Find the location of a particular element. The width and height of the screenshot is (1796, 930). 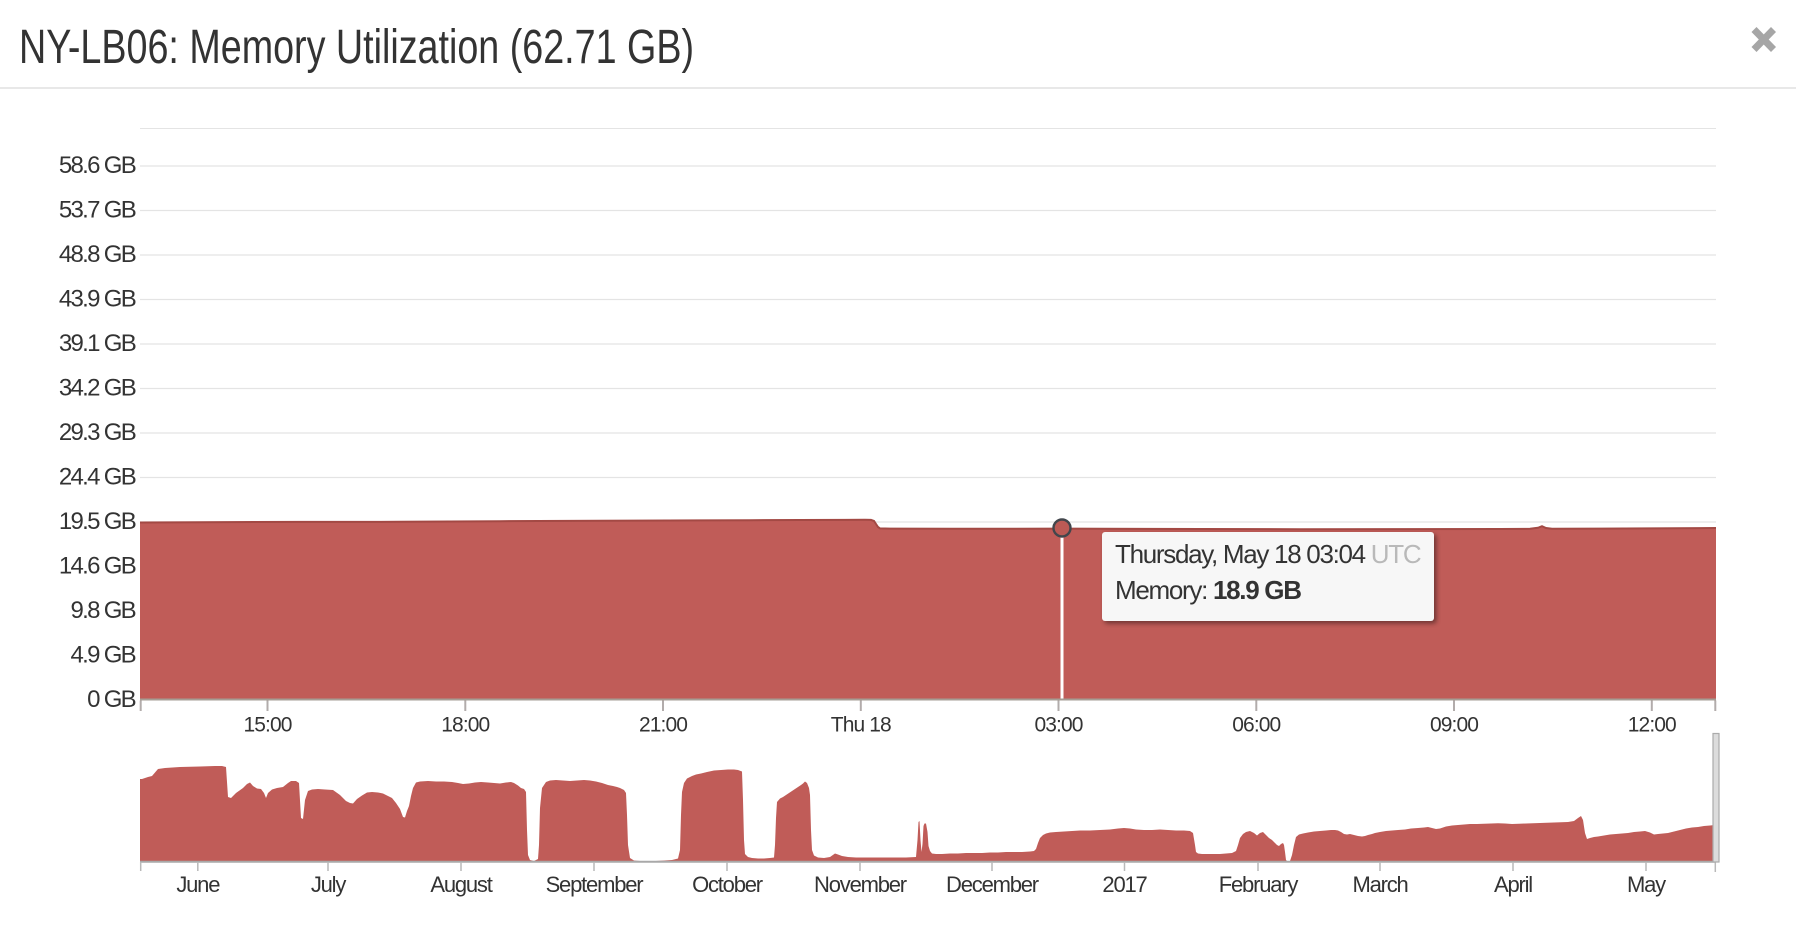

svg-text: 09:00 is located at coordinates (1454, 725).